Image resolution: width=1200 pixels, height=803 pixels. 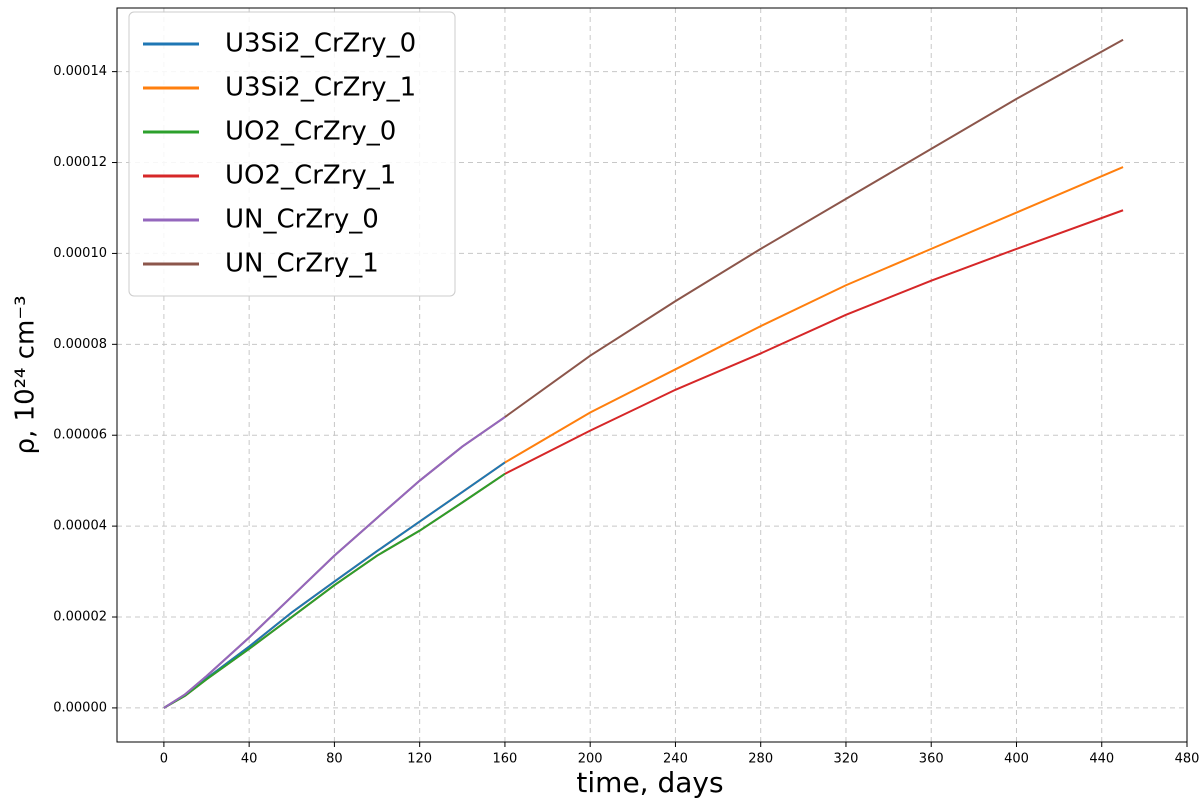 I want to click on legend-label: UN_CrZry_1, so click(x=302, y=264).